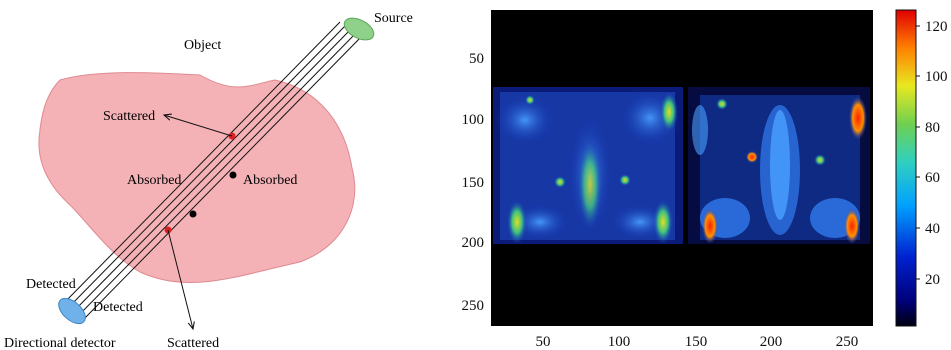 This screenshot has height=350, width=951. I want to click on reconstruction-right, so click(779, 165).